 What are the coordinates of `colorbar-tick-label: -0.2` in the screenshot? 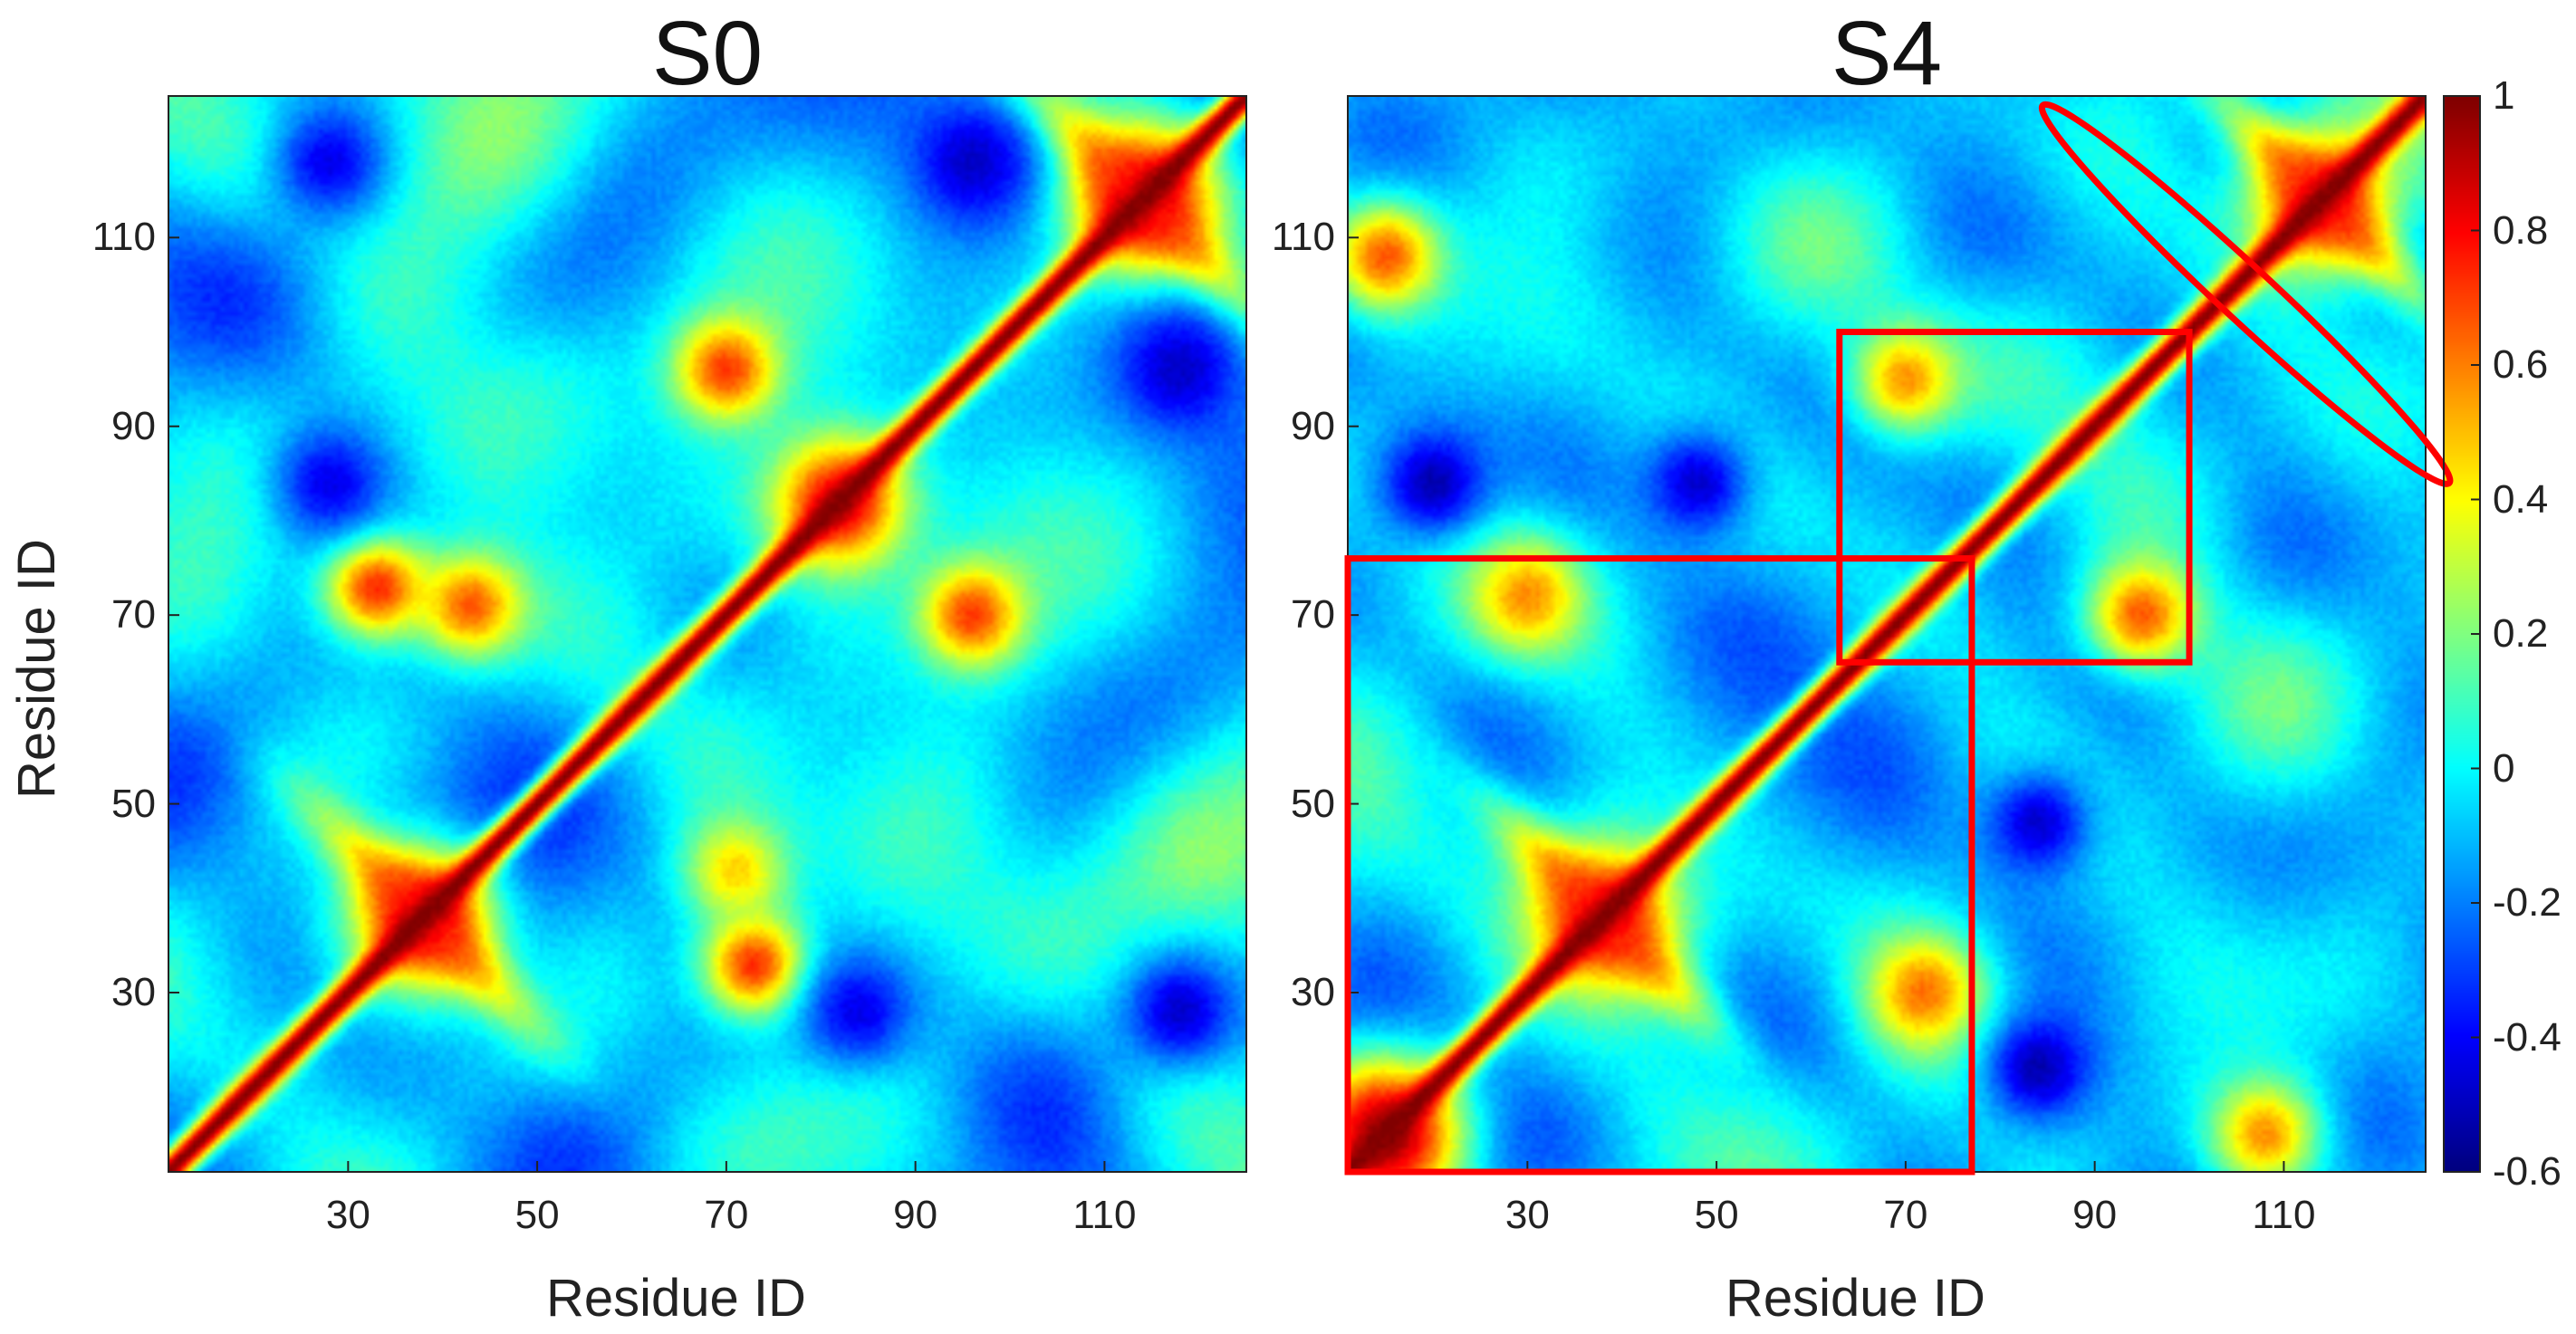 It's located at (2527, 903).